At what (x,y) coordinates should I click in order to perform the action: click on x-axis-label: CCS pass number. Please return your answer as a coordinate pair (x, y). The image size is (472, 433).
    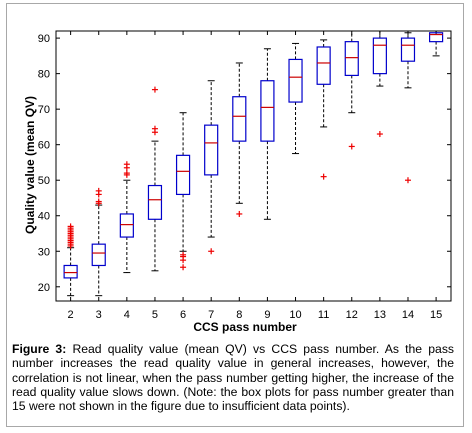
    Looking at the image, I should click on (245, 327).